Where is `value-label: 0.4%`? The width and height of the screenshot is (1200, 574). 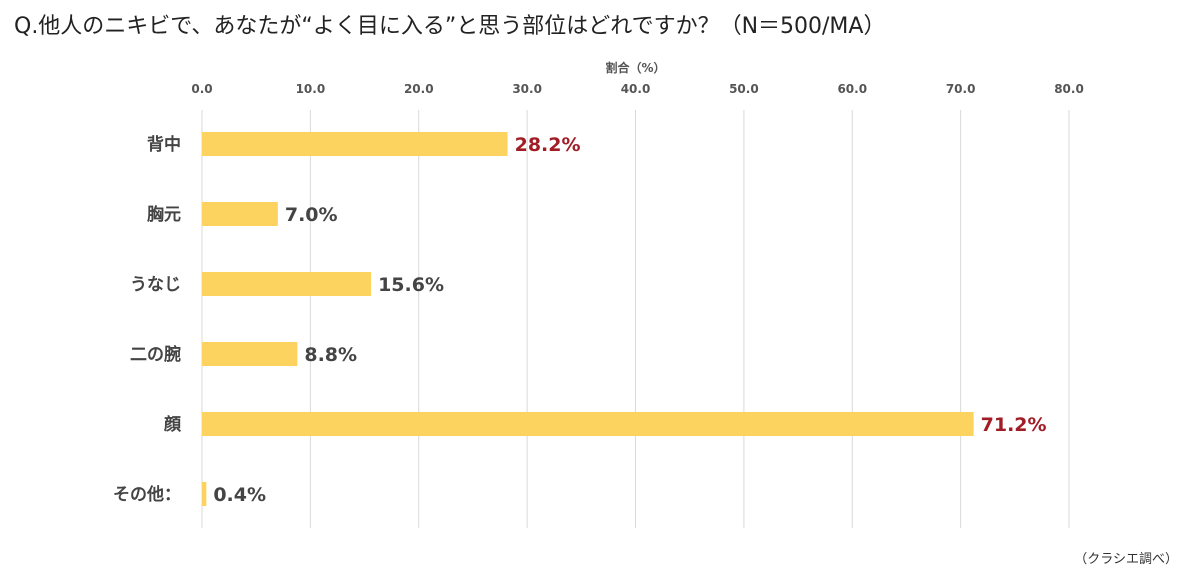
value-label: 0.4% is located at coordinates (239, 495).